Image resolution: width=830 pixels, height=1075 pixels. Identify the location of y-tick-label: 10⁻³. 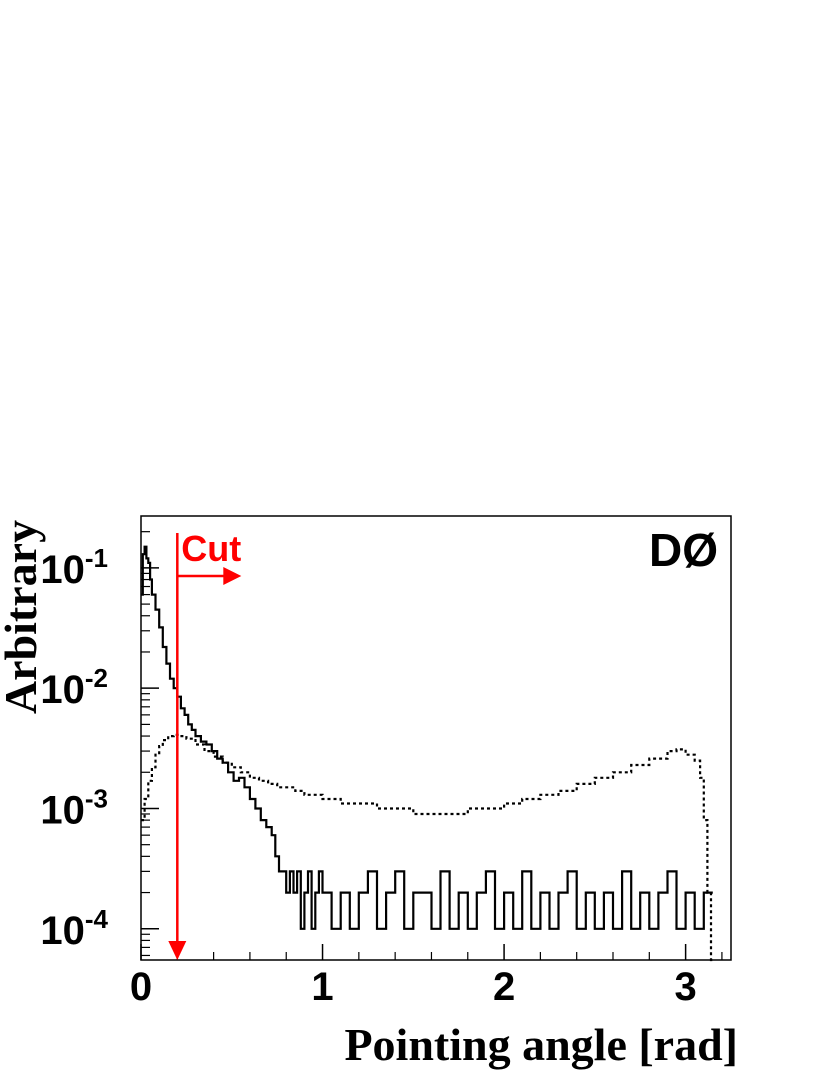
(74, 807).